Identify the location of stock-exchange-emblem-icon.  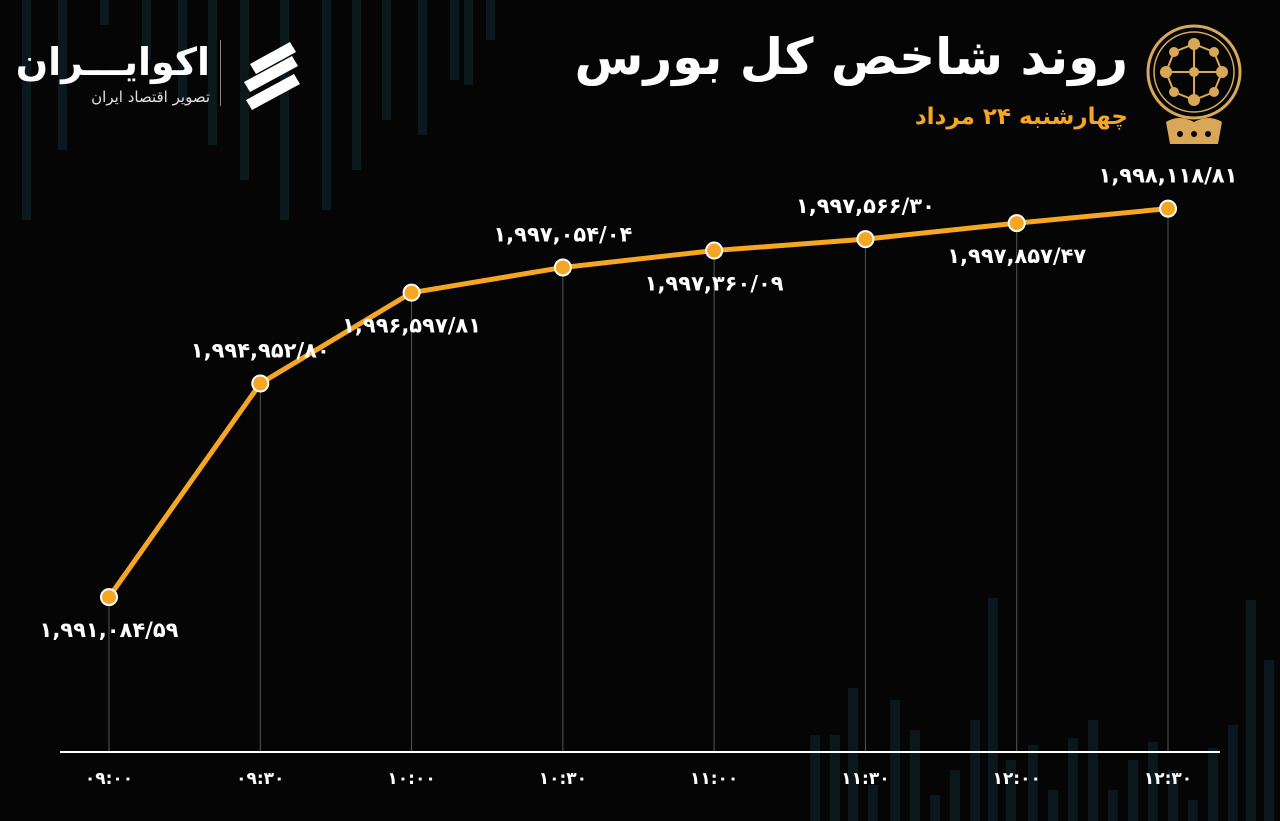
(1194, 84).